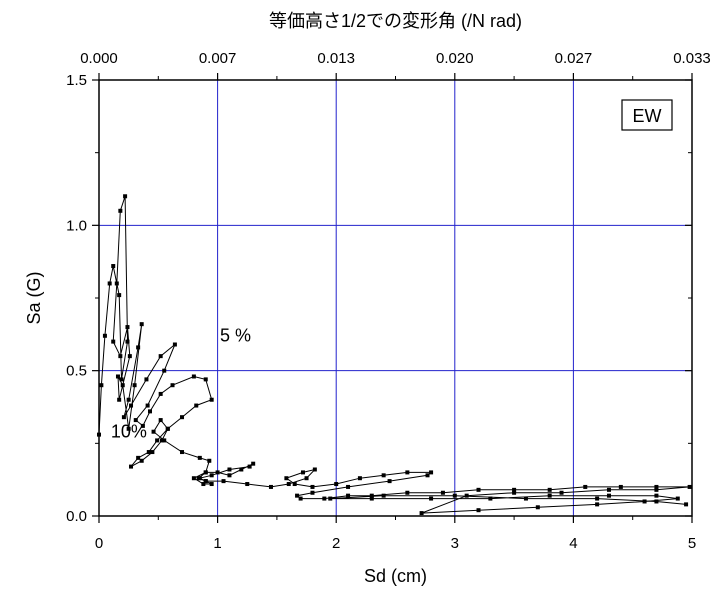  I want to click on x2-tick-label: 0.013, so click(336, 58).